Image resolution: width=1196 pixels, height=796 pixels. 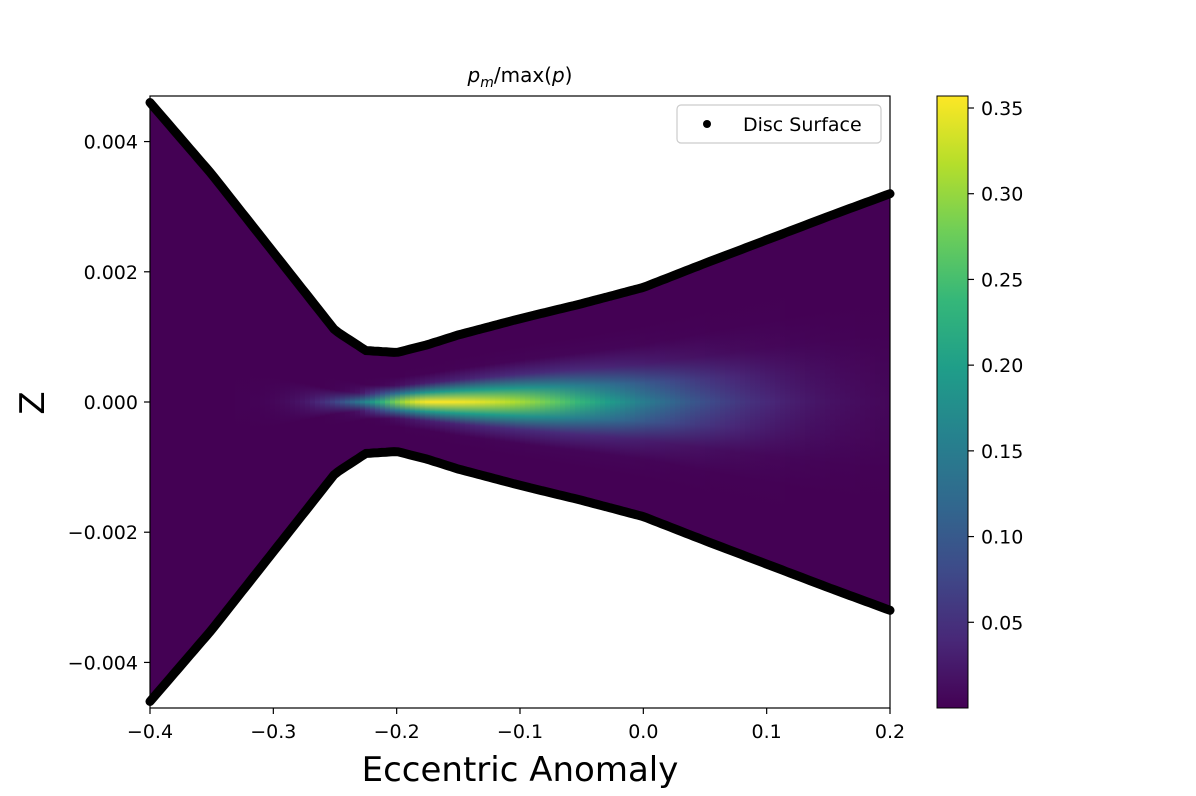 What do you see at coordinates (890, 732) in the screenshot?
I see `x-tick-label: 0.2` at bounding box center [890, 732].